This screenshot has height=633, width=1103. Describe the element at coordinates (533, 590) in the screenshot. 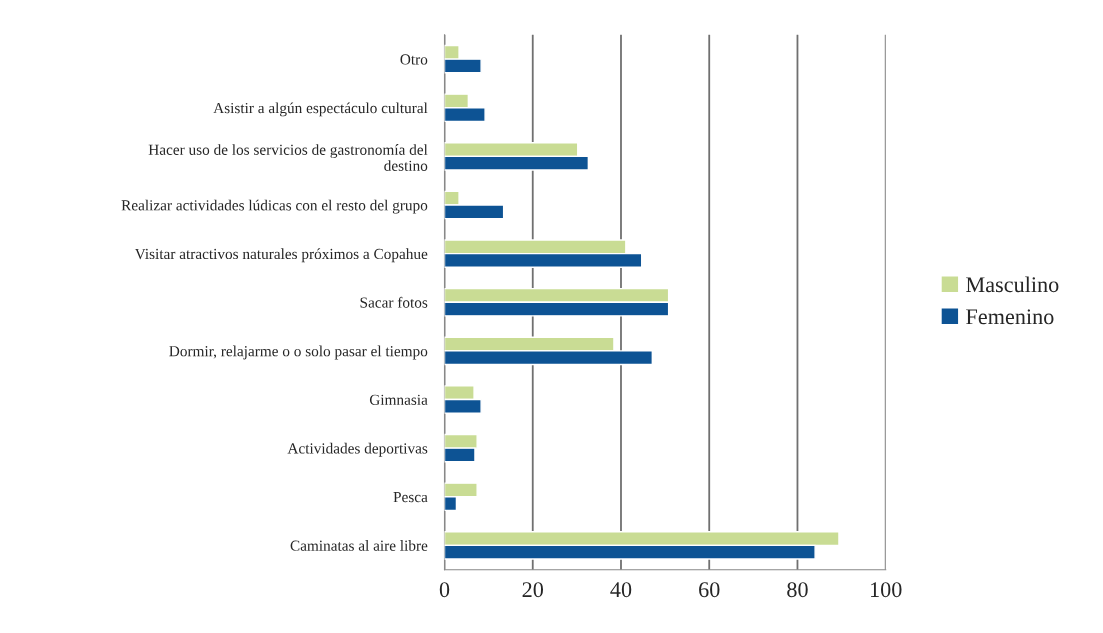

I see `x-tick-label: 20` at that location.